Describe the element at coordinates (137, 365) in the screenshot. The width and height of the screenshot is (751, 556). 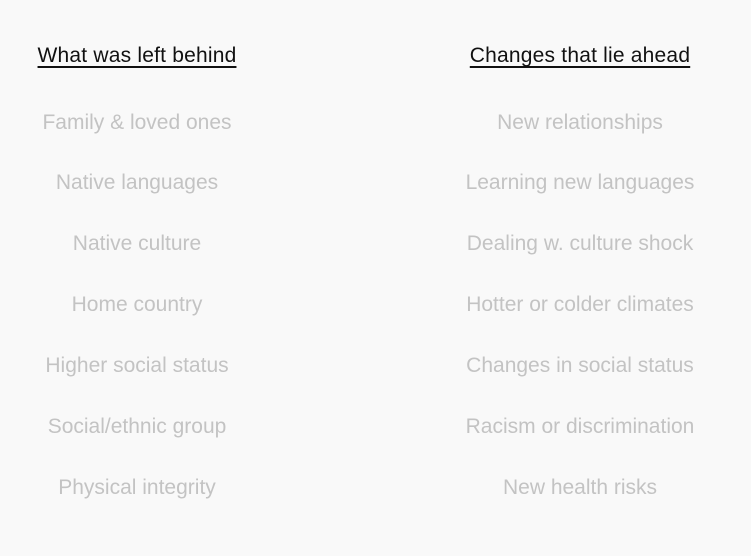
I see `left-behind-item: Higher social status` at that location.